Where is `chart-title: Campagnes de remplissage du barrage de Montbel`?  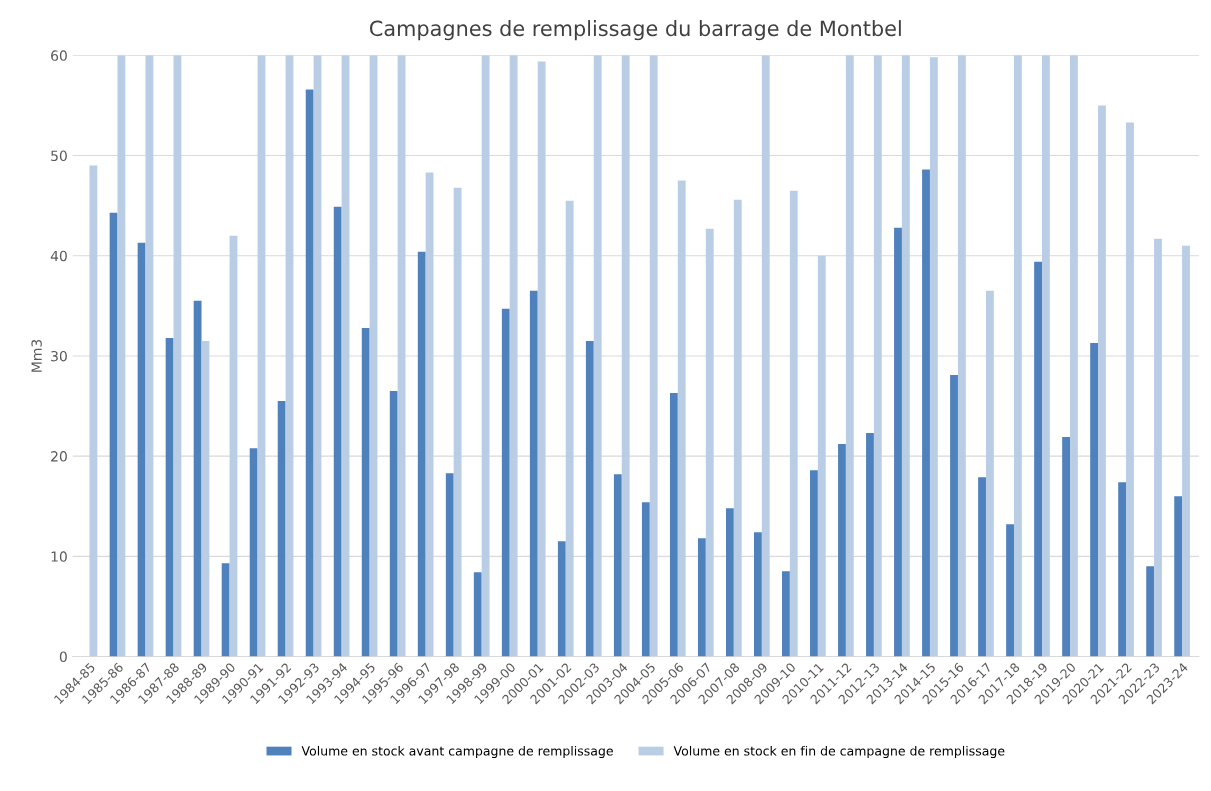 chart-title: Campagnes de remplissage du barrage de Montbel is located at coordinates (635, 30).